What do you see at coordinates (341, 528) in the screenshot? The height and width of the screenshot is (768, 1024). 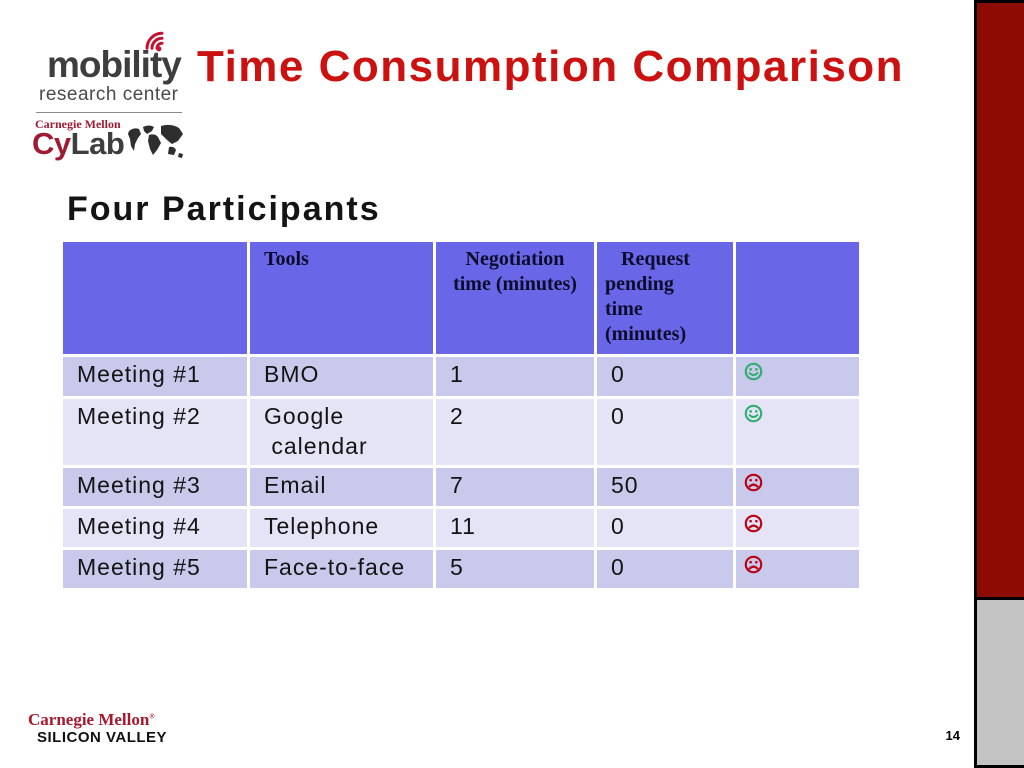 I see `tool-cell: Telephone` at bounding box center [341, 528].